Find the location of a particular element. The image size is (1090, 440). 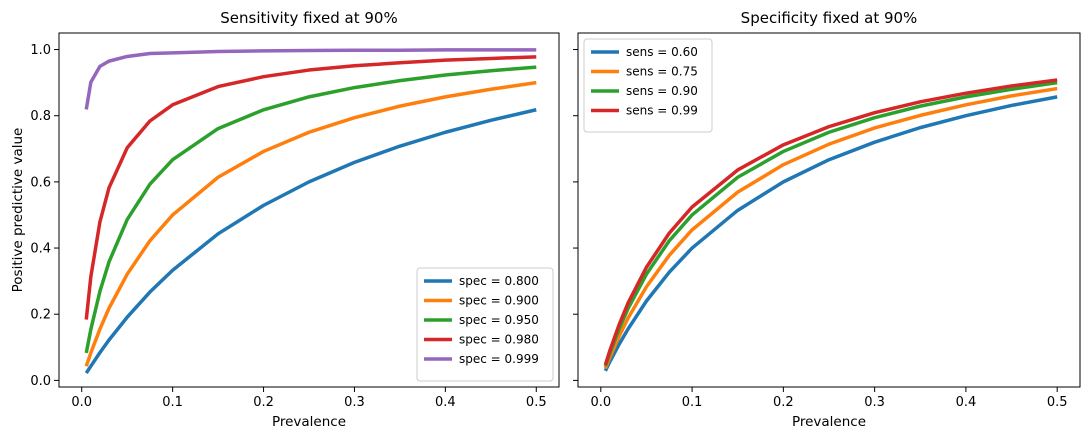

y-tick-label: 0.6 is located at coordinates (40, 182).